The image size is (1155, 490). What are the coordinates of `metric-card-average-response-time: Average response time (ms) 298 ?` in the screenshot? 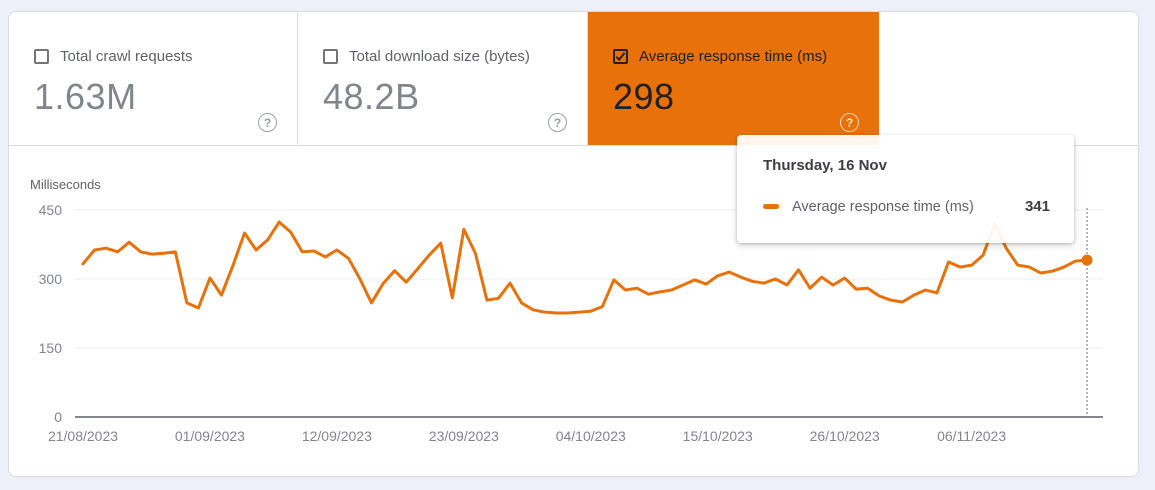 It's located at (733, 78).